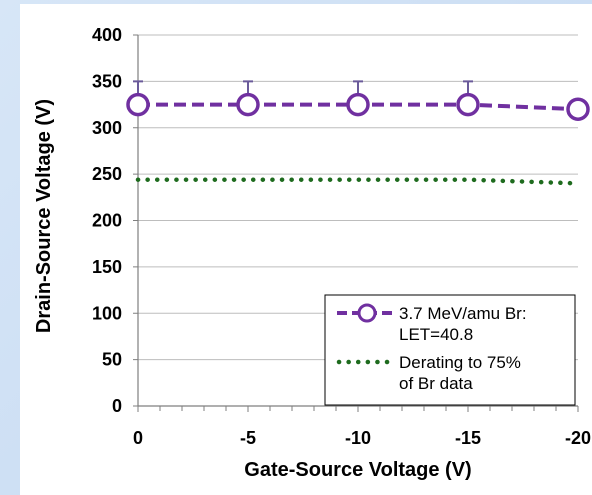 The width and height of the screenshot is (592, 495). I want to click on y-tick-label: 50, so click(112, 360).